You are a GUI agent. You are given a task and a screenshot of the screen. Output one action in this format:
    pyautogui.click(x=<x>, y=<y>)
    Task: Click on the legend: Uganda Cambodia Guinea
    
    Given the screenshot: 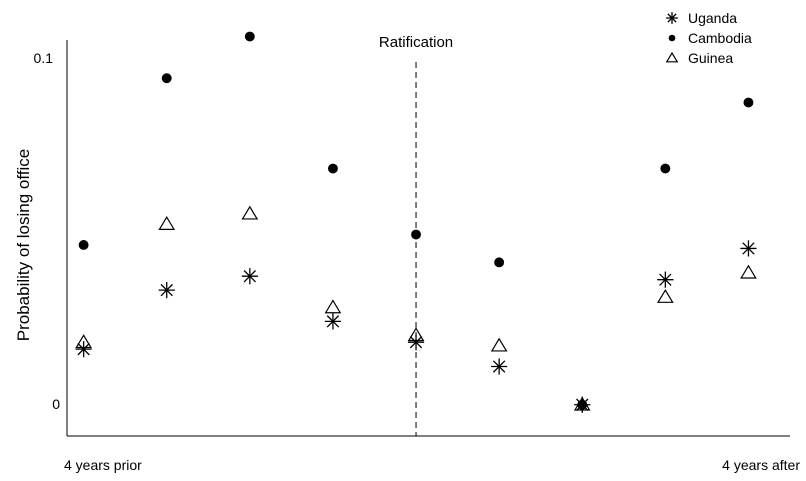 What is the action you would take?
    pyautogui.click(x=708, y=38)
    